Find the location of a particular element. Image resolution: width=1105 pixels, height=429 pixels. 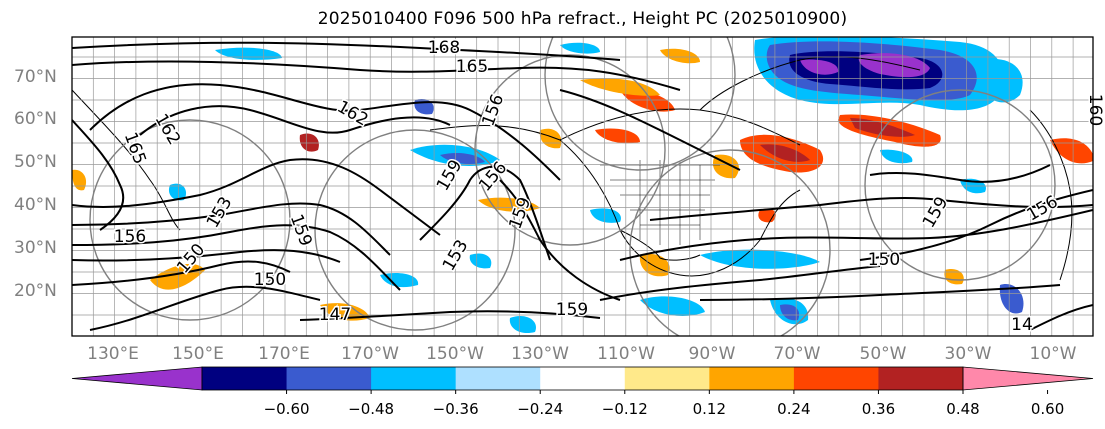

colorbar-tick-label: 0.12 is located at coordinates (709, 409).